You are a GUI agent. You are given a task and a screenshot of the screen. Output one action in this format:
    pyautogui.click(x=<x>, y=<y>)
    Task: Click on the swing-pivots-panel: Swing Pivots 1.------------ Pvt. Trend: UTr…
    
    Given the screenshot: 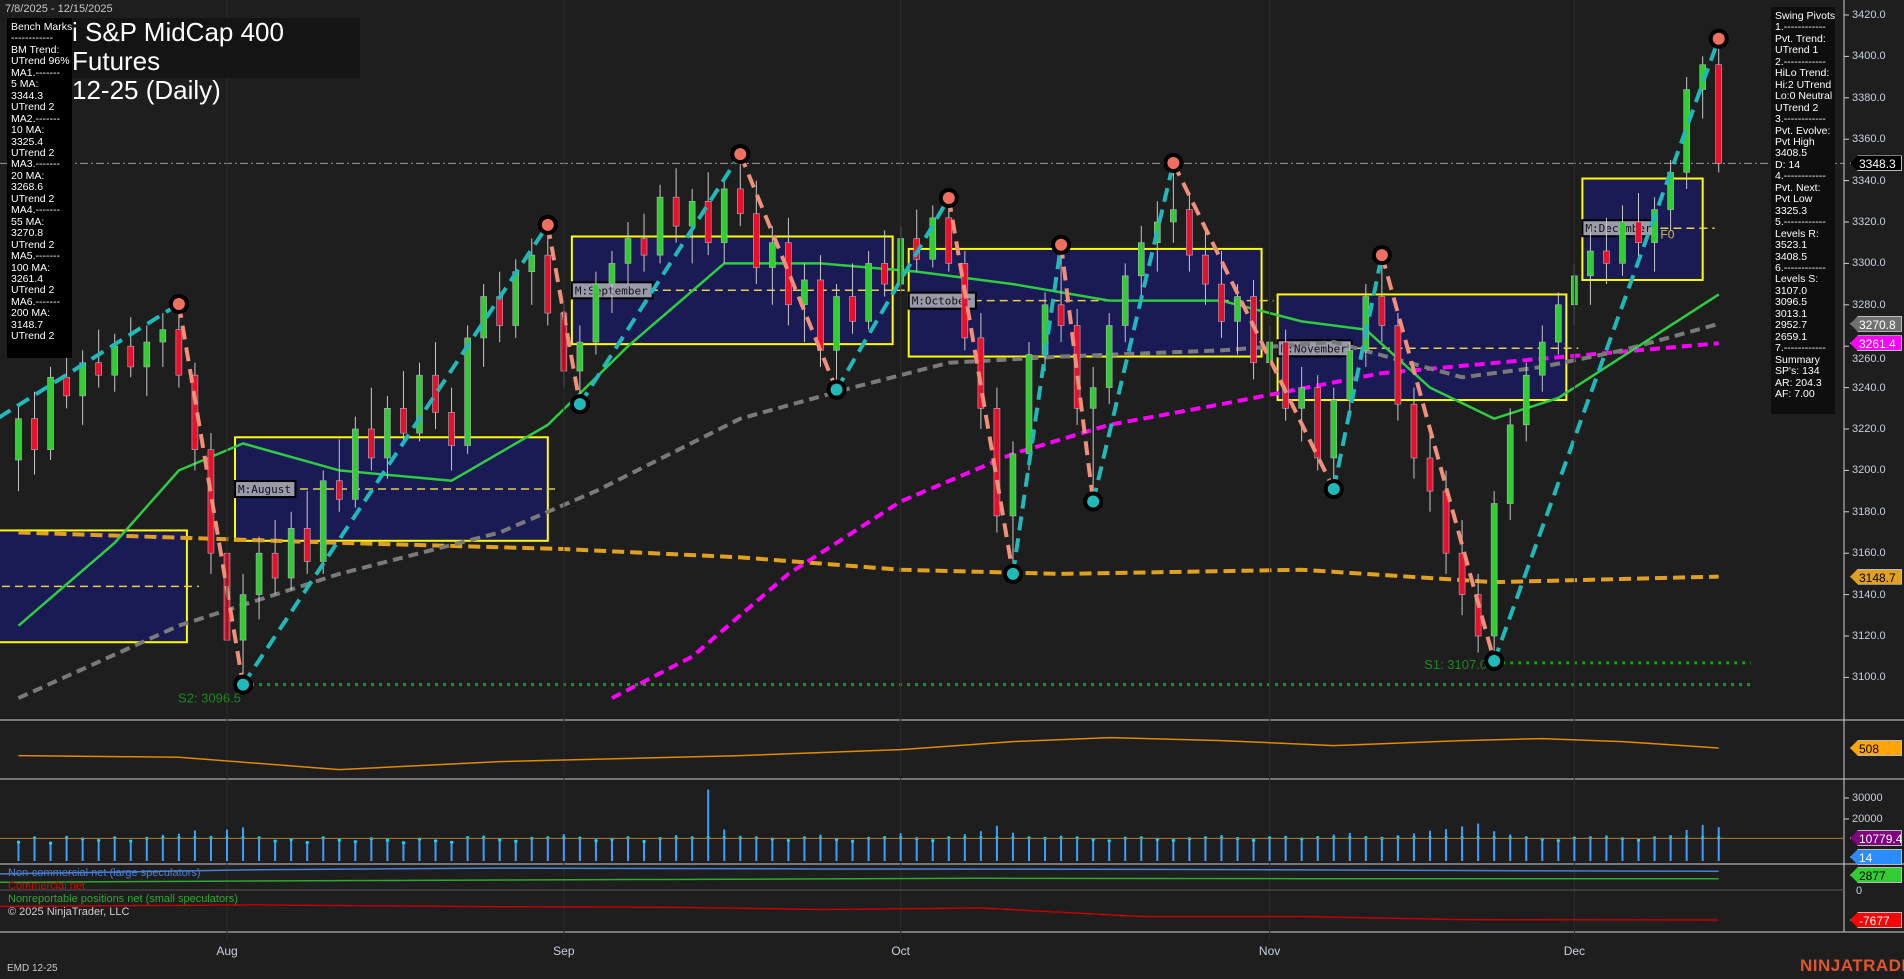 What is the action you would take?
    pyautogui.click(x=1803, y=210)
    